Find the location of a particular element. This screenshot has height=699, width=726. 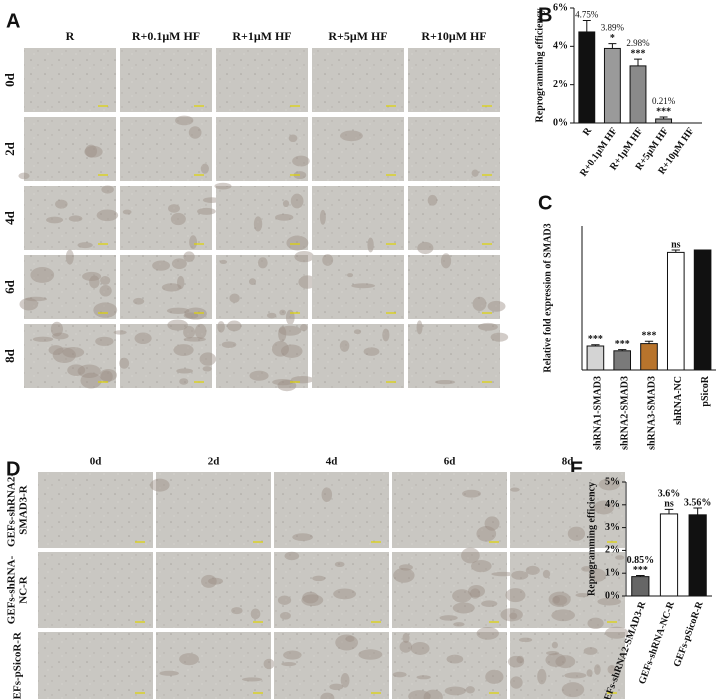

y-tick-label: 5% is located at coordinates (612, 481).